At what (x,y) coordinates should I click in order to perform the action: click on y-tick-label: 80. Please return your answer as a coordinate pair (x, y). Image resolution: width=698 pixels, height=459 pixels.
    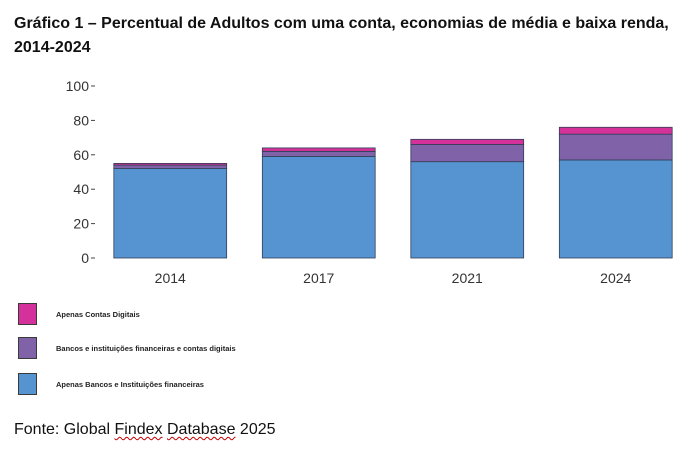
    Looking at the image, I should click on (81, 120).